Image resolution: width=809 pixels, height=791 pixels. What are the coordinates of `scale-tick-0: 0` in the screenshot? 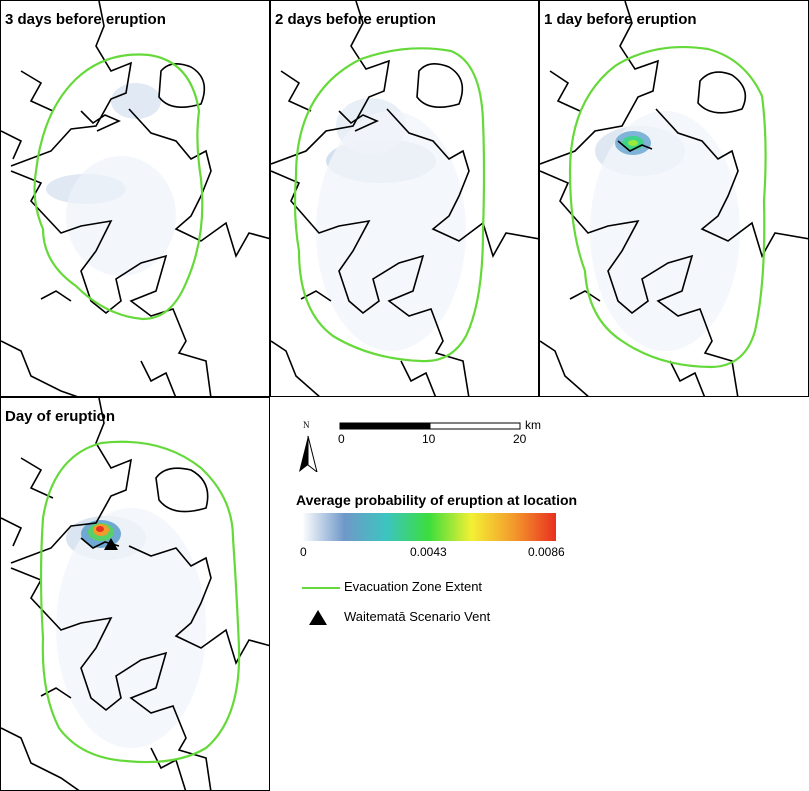 It's located at (341, 439).